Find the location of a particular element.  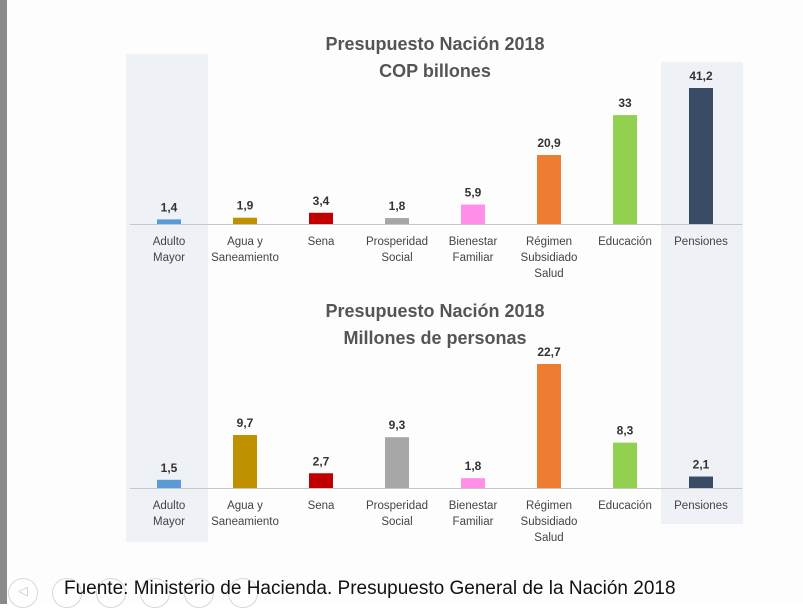

data-label: 3,4 is located at coordinates (321, 201).